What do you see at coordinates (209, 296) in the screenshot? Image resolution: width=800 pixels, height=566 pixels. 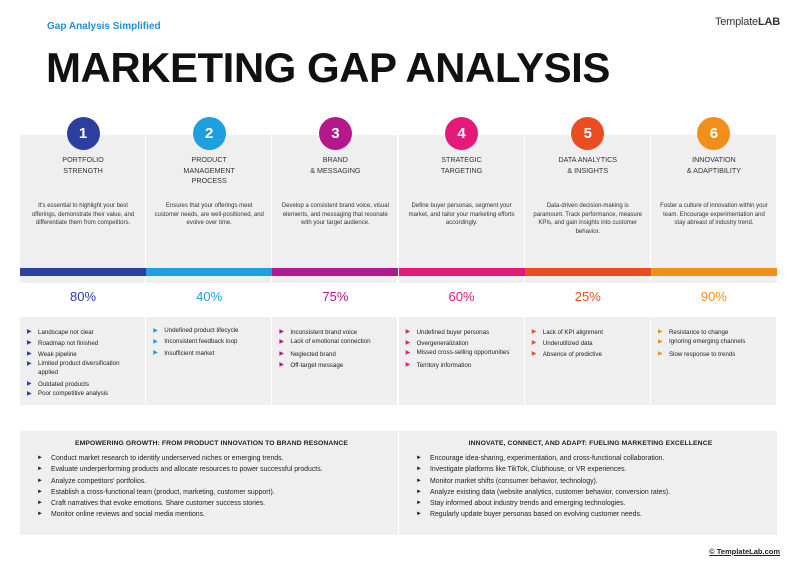 I see `gap-percent: 40%` at bounding box center [209, 296].